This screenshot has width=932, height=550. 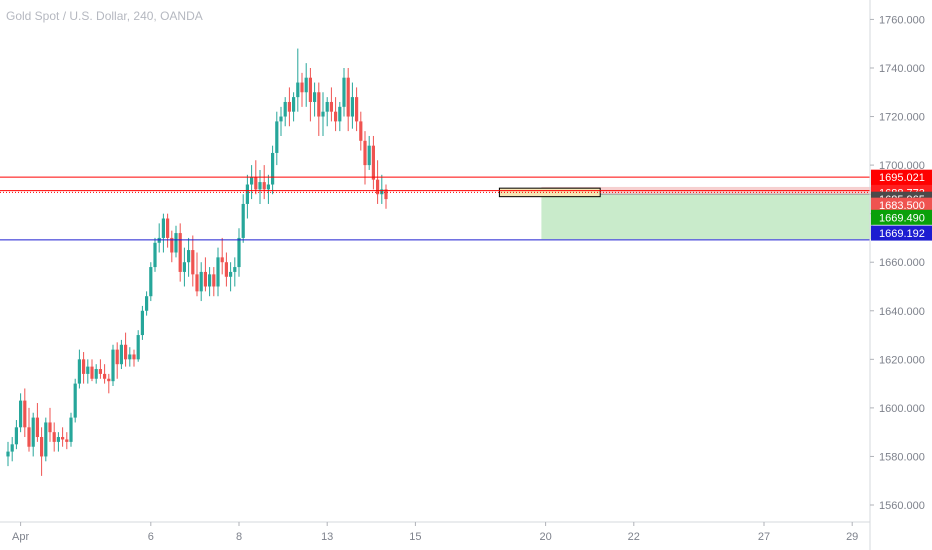 I want to click on y-tick-label: 1760.000, so click(x=902, y=20).